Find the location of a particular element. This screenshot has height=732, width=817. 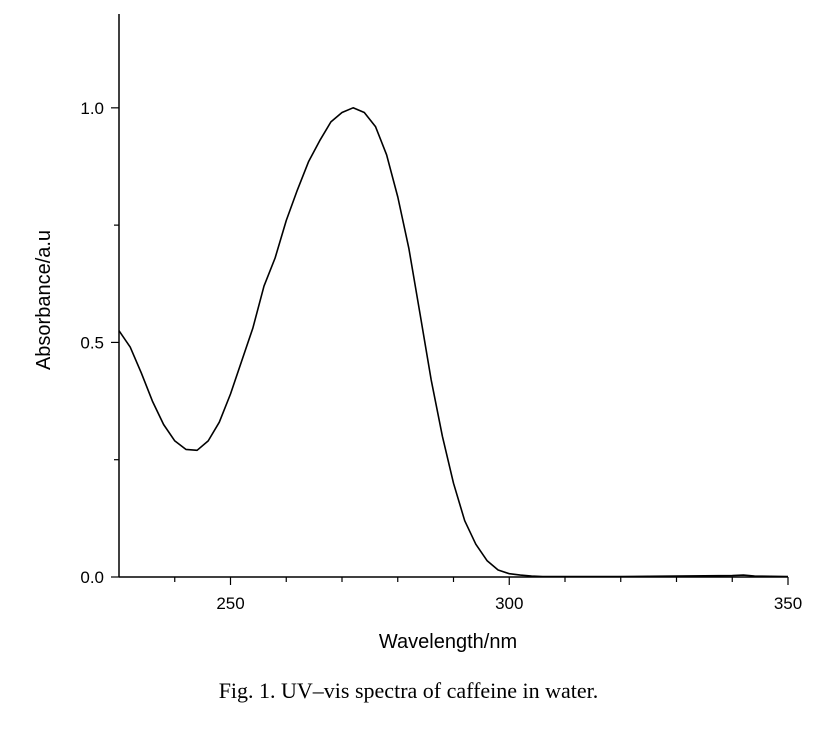

x-tick-label: 250 is located at coordinates (230, 603).